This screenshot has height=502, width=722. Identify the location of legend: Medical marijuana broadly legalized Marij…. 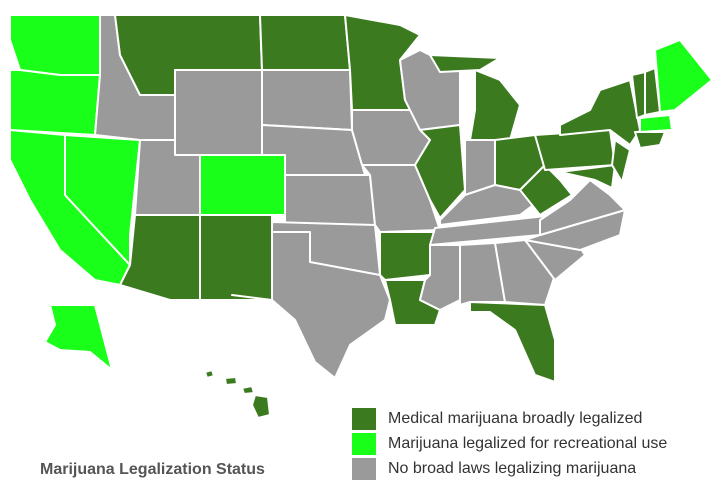
(509, 444).